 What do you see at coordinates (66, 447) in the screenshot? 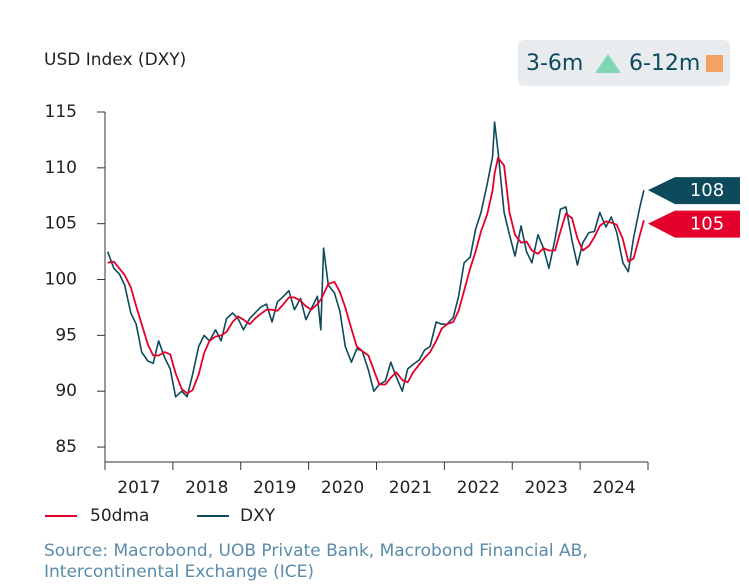
I see `y-tick-label: 85` at bounding box center [66, 447].